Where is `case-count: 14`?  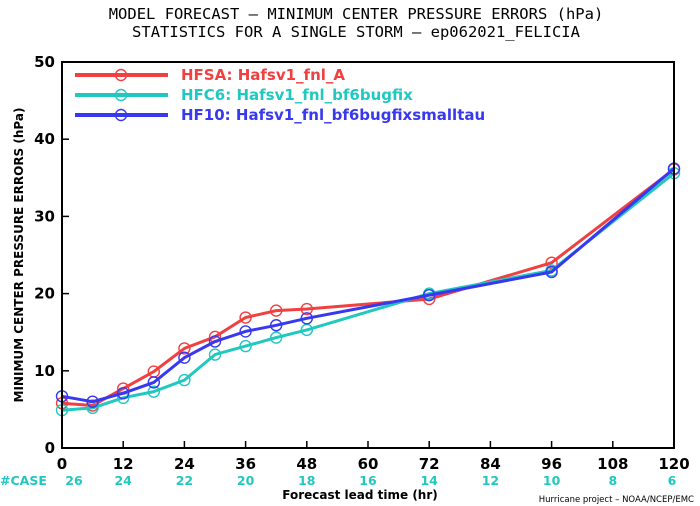
case-count: 14 is located at coordinates (429, 480).